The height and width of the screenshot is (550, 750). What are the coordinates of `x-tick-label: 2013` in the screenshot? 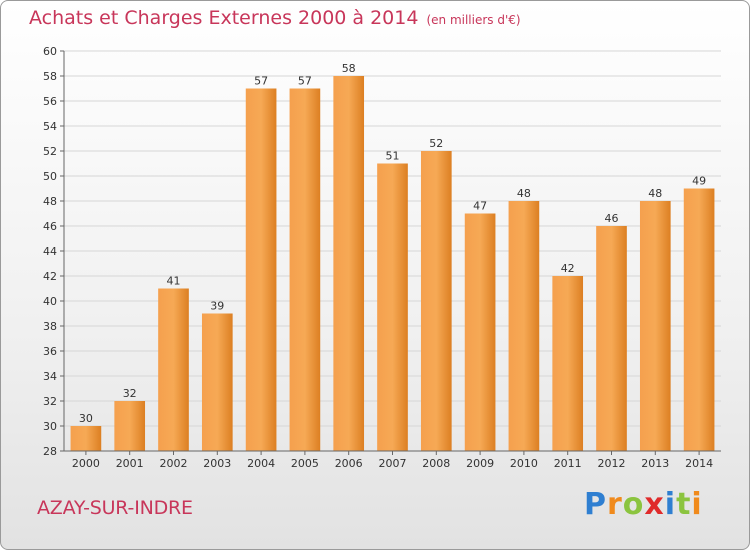 It's located at (655, 463).